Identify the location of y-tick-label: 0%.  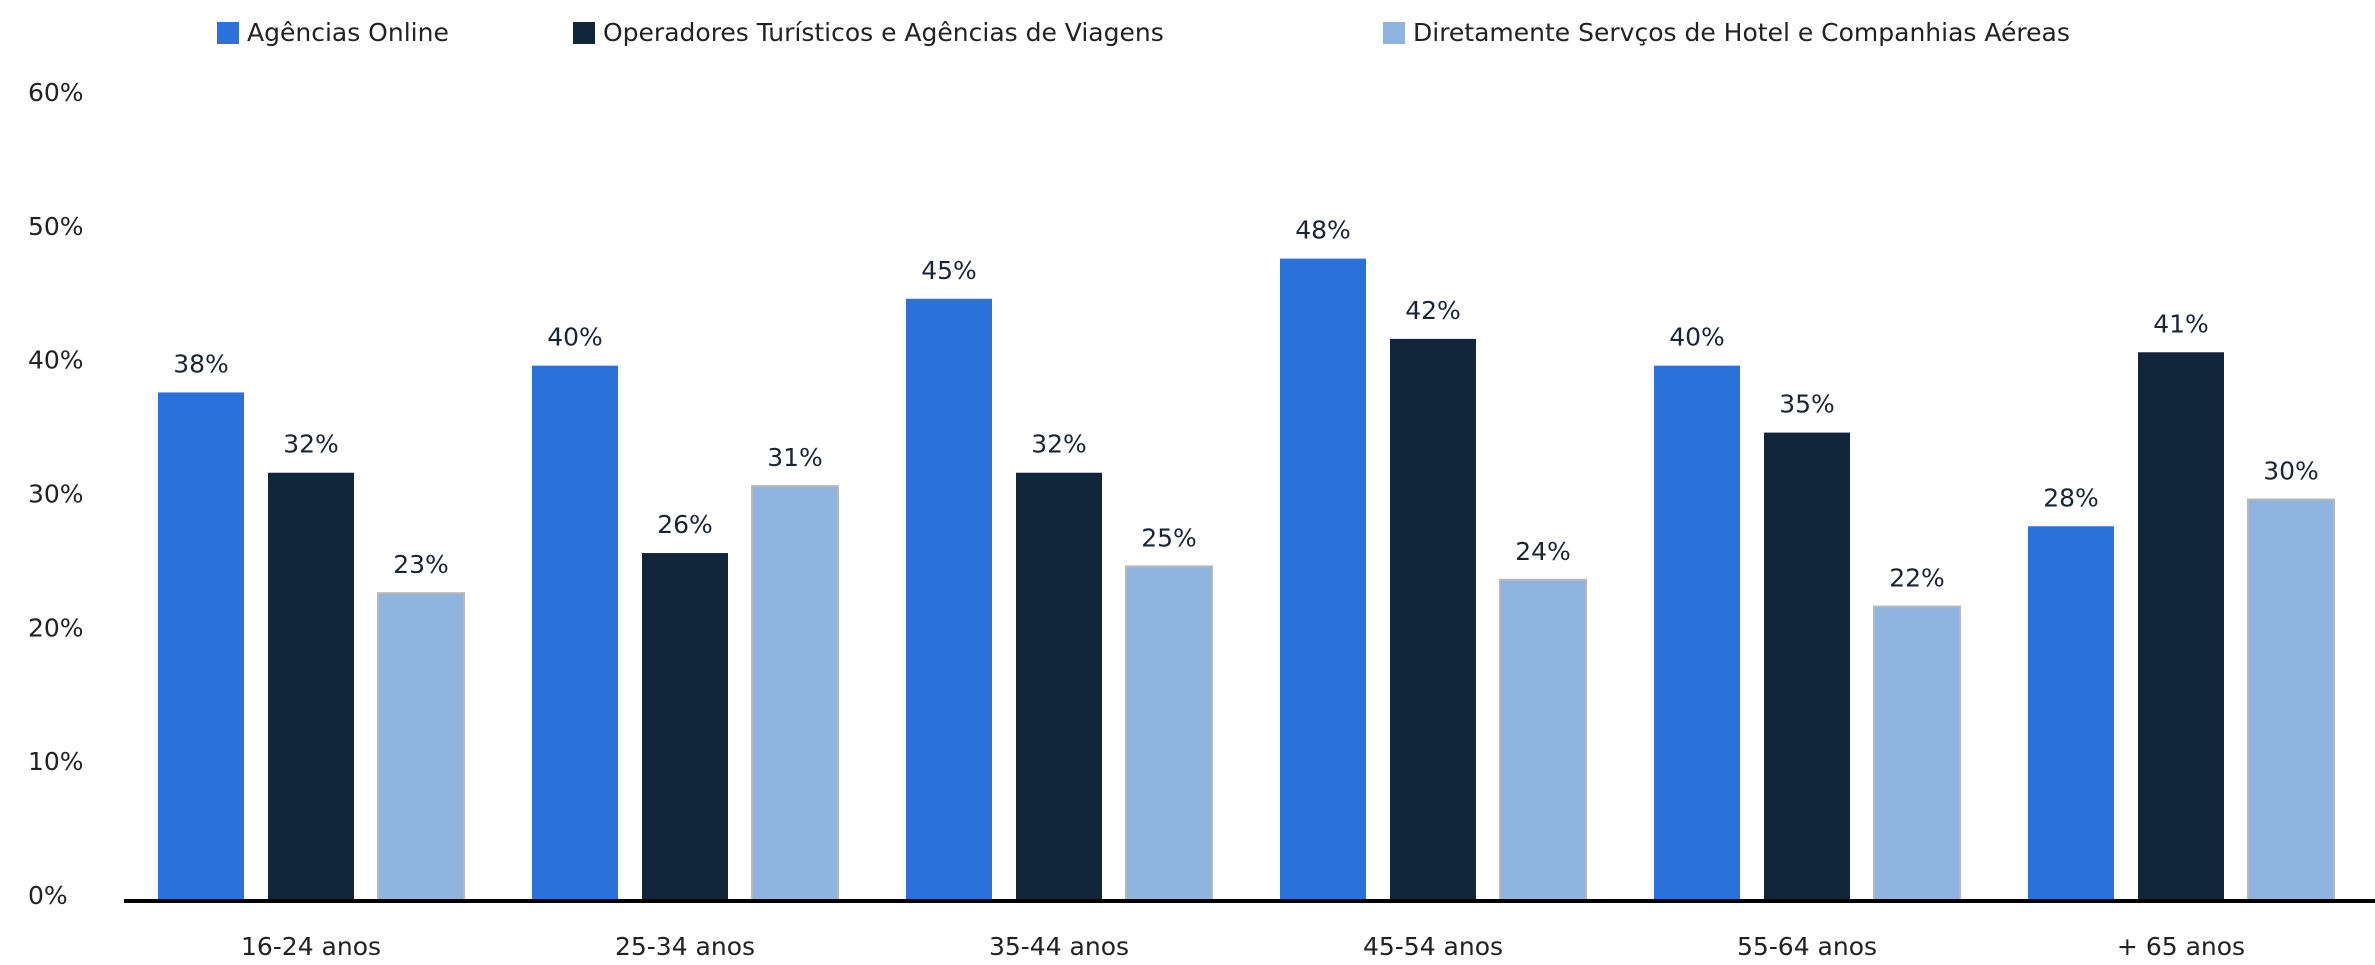
(48, 895).